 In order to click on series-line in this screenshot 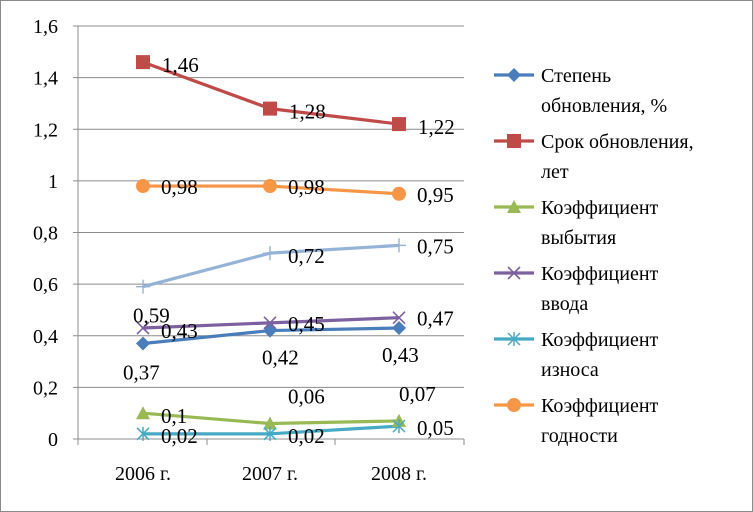, I will do `click(271, 266)`.